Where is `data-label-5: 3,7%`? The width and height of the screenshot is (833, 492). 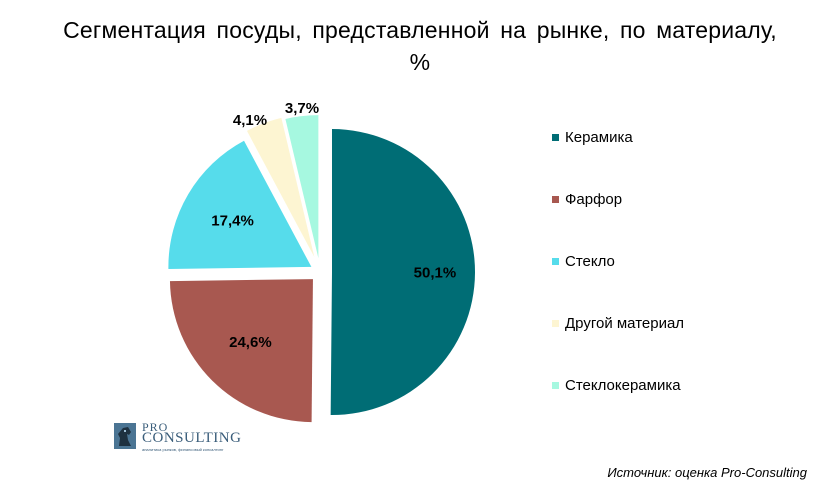 data-label-5: 3,7% is located at coordinates (302, 108).